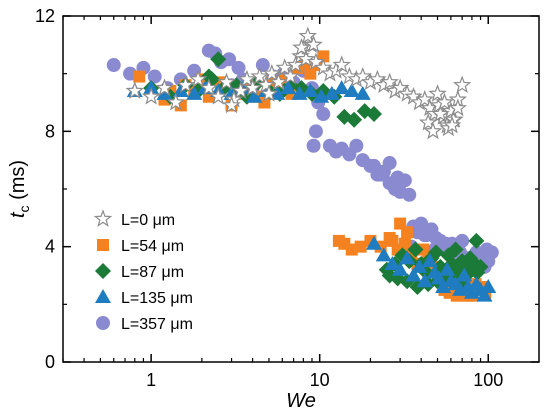  I want to click on legend-label: L=54 μm, so click(152, 246).